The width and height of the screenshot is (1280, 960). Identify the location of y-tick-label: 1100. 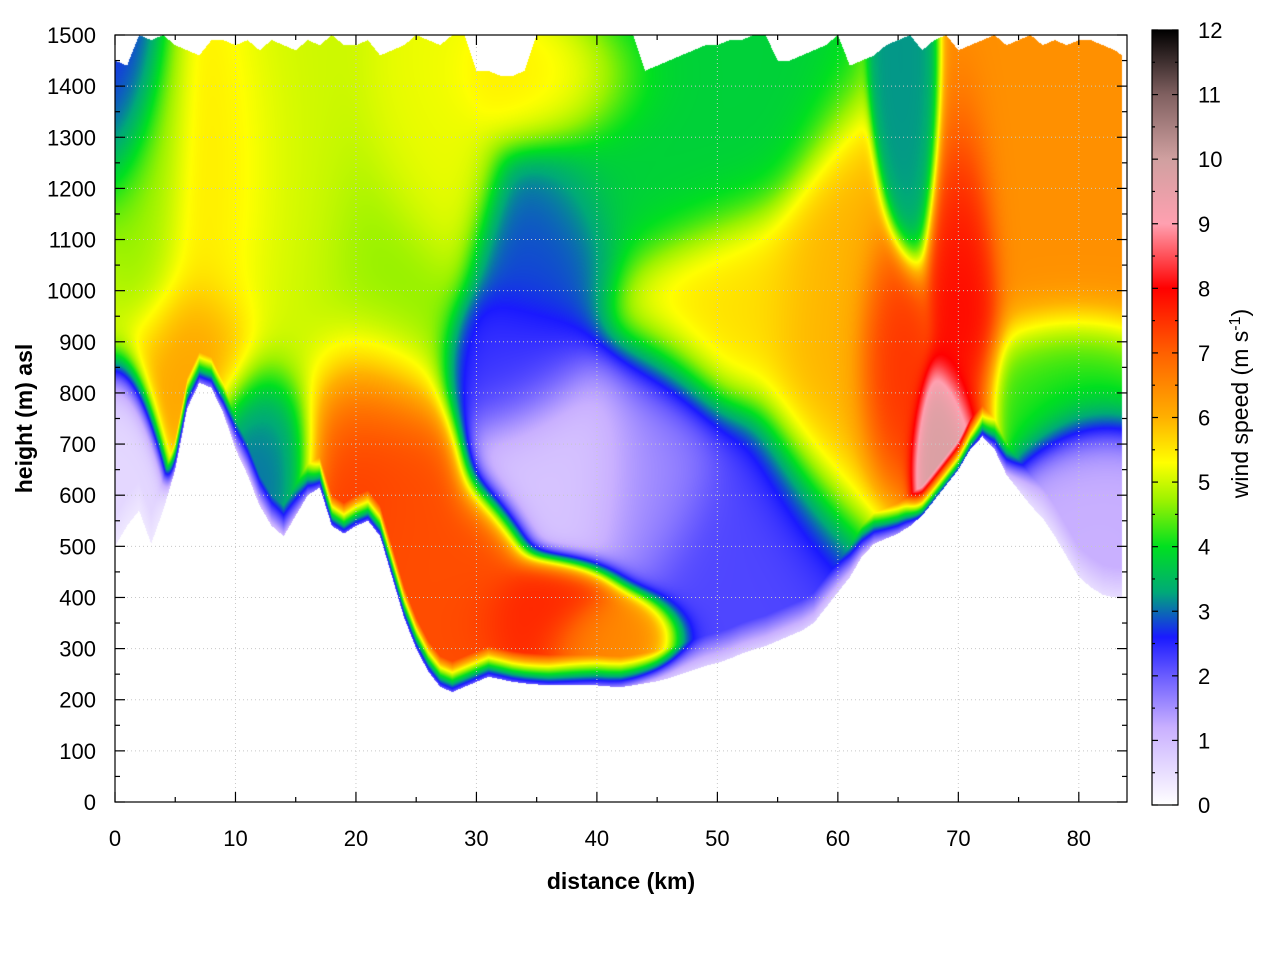
(72, 240).